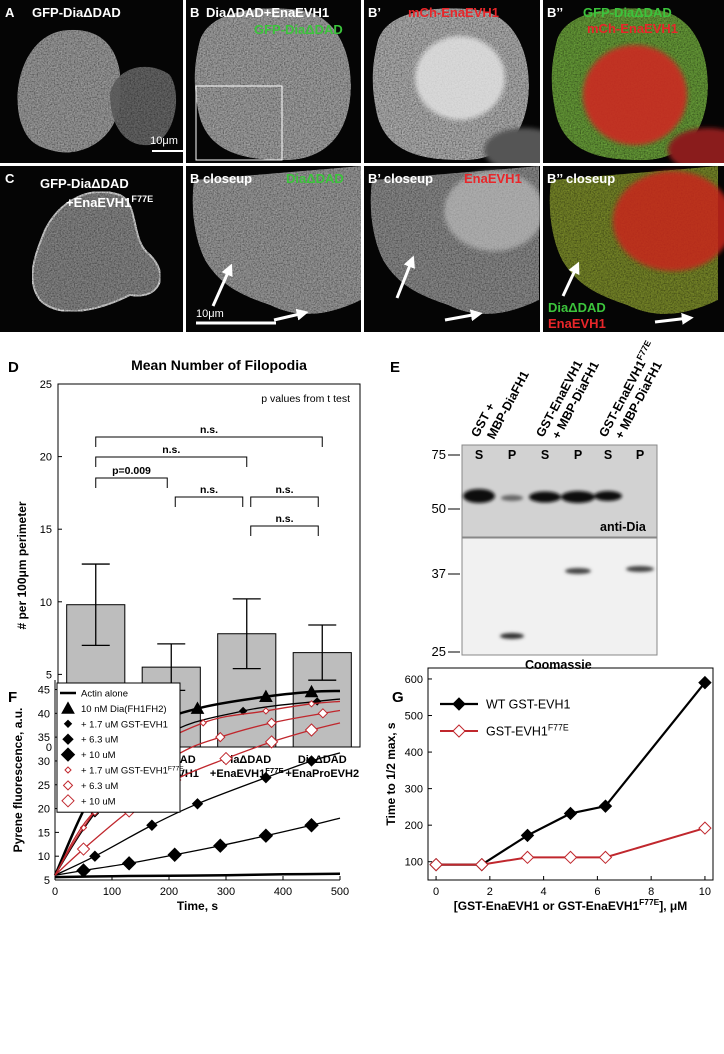  I want to click on lane-label: P, so click(640, 455).